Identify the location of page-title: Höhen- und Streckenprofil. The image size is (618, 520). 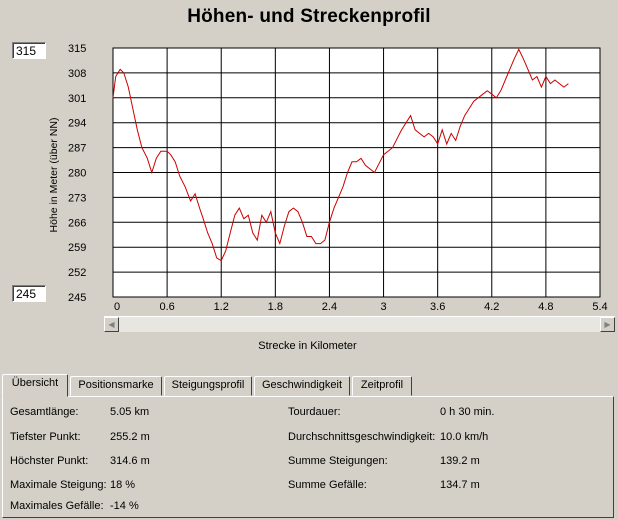
(309, 16).